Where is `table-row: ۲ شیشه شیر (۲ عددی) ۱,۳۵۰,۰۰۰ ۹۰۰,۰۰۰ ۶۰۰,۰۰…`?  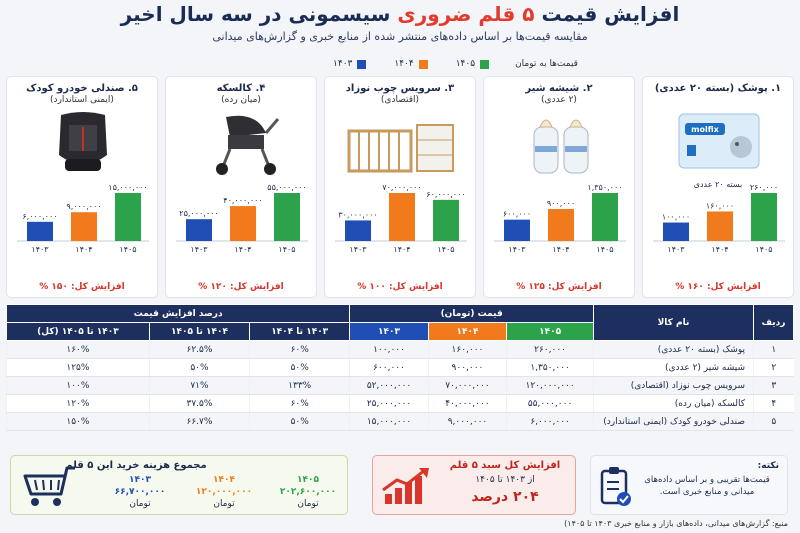 table-row: ۲ شیشه شیر (۲ عددی) ۱,۳۵۰,۰۰۰ ۹۰۰,۰۰۰ ۶۰۰,۰۰… is located at coordinates (400, 367).